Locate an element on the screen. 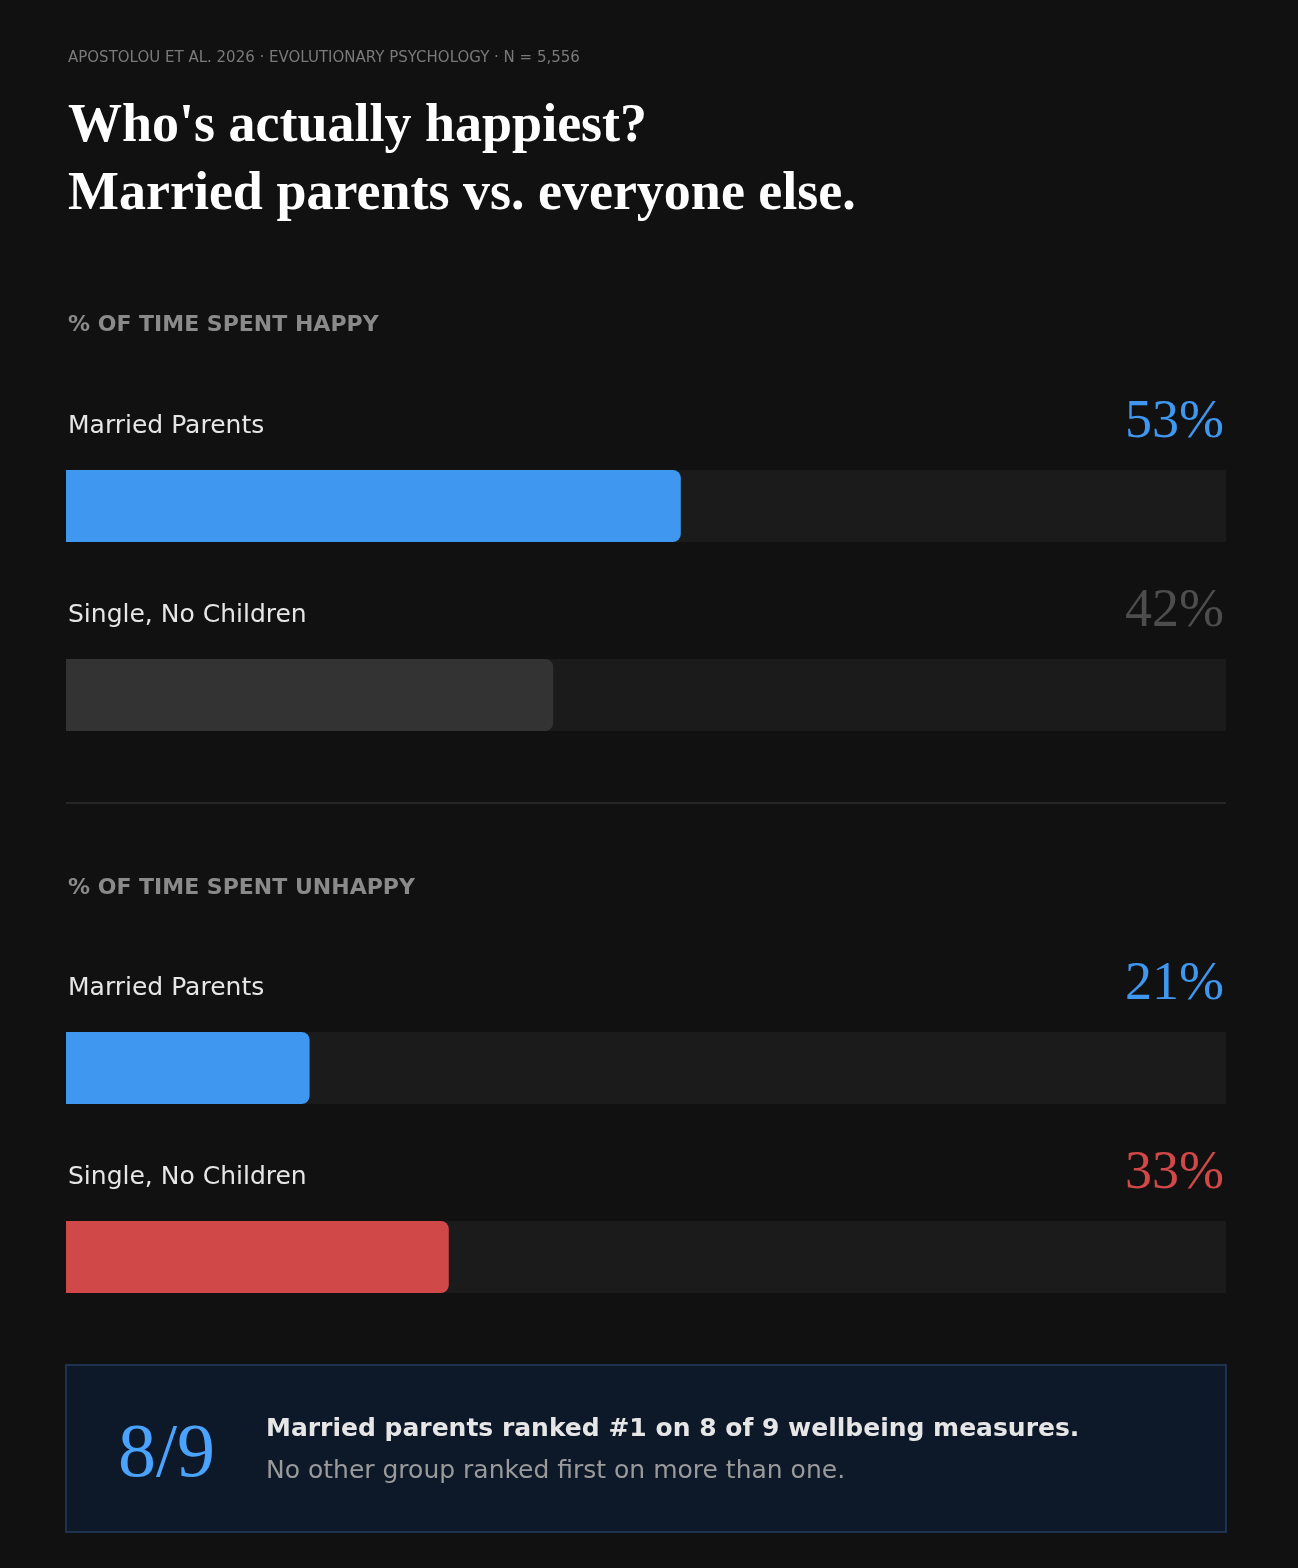 Image resolution: width=1298 pixels, height=1568 pixels. text: No other group ranked first on more than one. is located at coordinates (556, 1469).